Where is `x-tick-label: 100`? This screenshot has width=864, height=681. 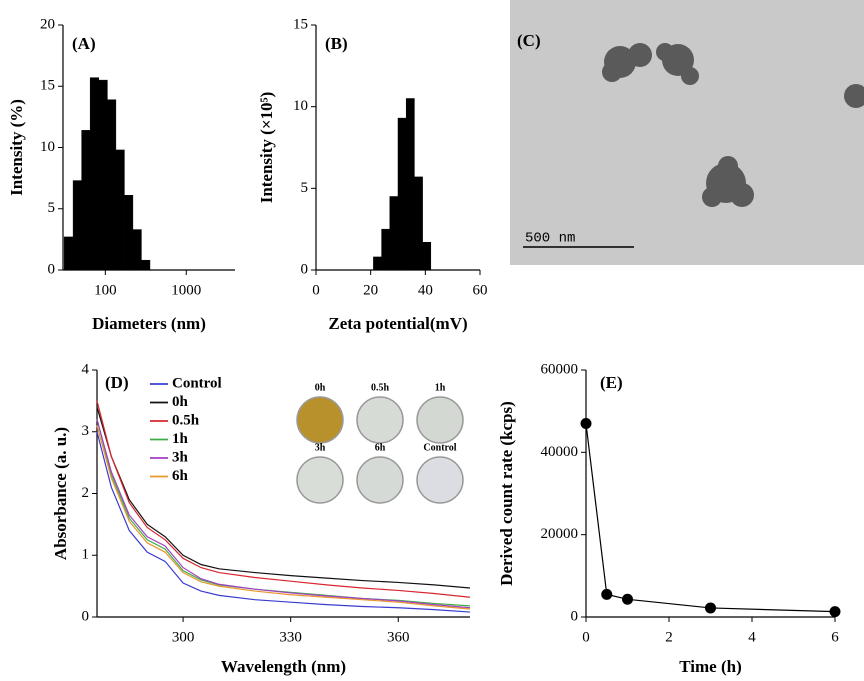 x-tick-label: 100 is located at coordinates (105, 290).